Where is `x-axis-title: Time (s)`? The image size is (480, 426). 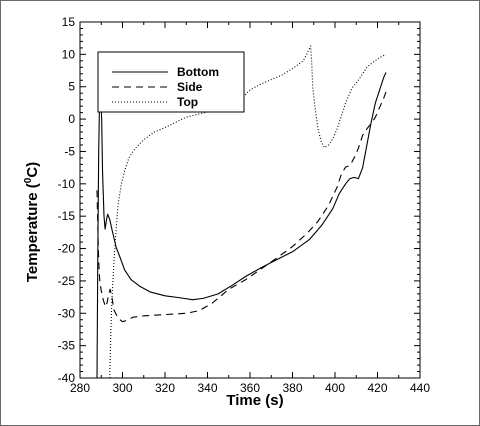 x-axis-title: Time (s) is located at coordinates (254, 400).